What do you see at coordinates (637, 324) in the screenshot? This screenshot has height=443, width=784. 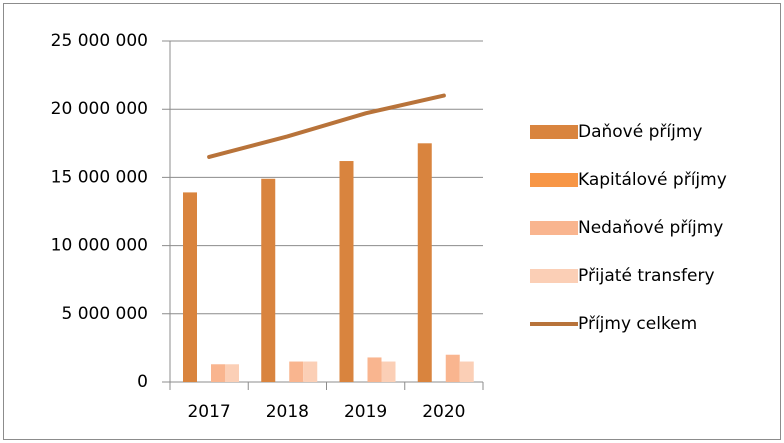 I see `legend-label: Příjmy celkem` at bounding box center [637, 324].